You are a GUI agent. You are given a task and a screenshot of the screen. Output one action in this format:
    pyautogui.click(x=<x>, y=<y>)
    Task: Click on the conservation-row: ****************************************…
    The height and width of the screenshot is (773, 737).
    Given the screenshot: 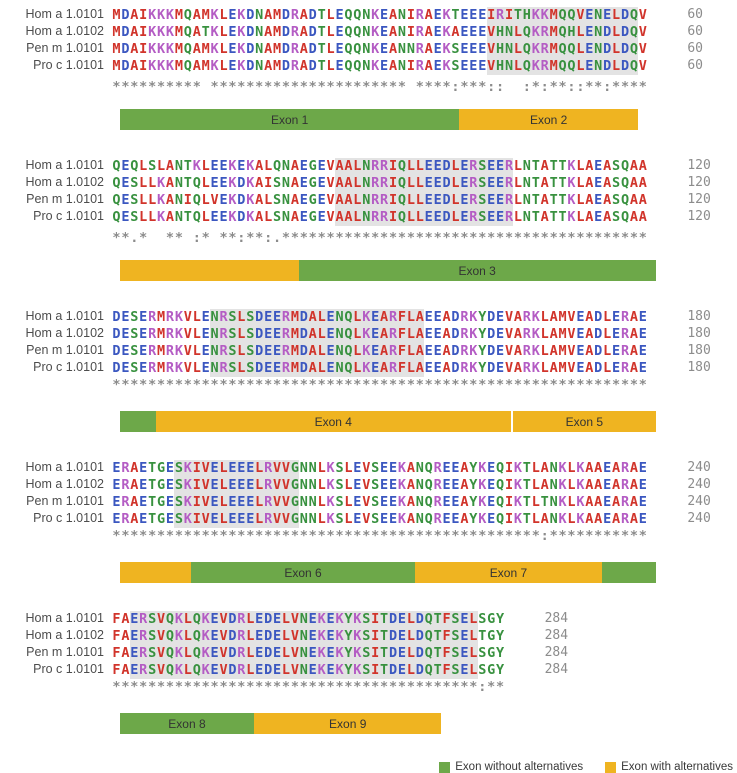 What is the action you would take?
    pyautogui.click(x=368, y=384)
    